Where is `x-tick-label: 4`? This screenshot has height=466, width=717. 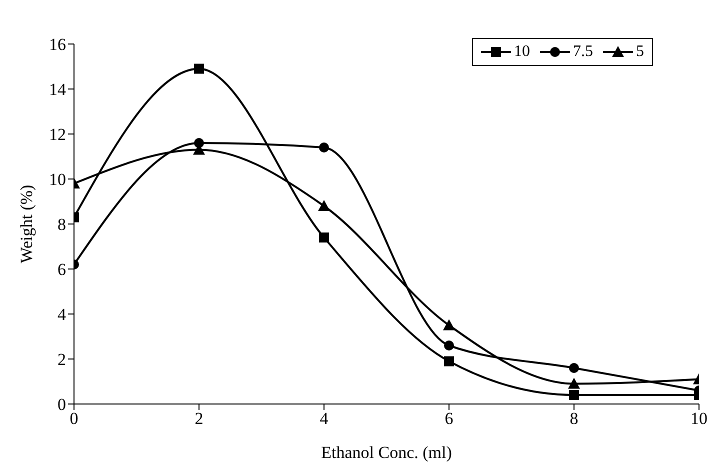 x-tick-label: 4 is located at coordinates (324, 418).